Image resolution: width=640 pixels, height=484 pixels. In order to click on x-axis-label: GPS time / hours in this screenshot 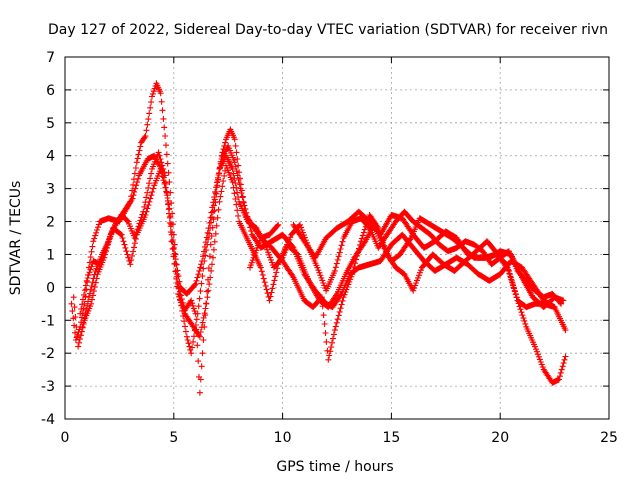, I will do `click(334, 467)`.